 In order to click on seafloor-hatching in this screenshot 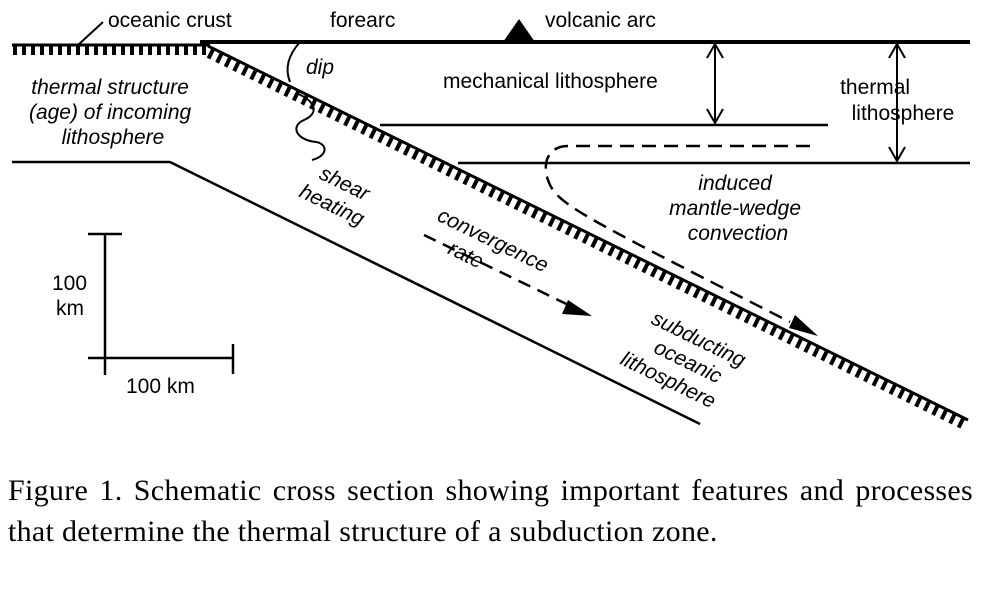, I will do `click(109, 50)`.